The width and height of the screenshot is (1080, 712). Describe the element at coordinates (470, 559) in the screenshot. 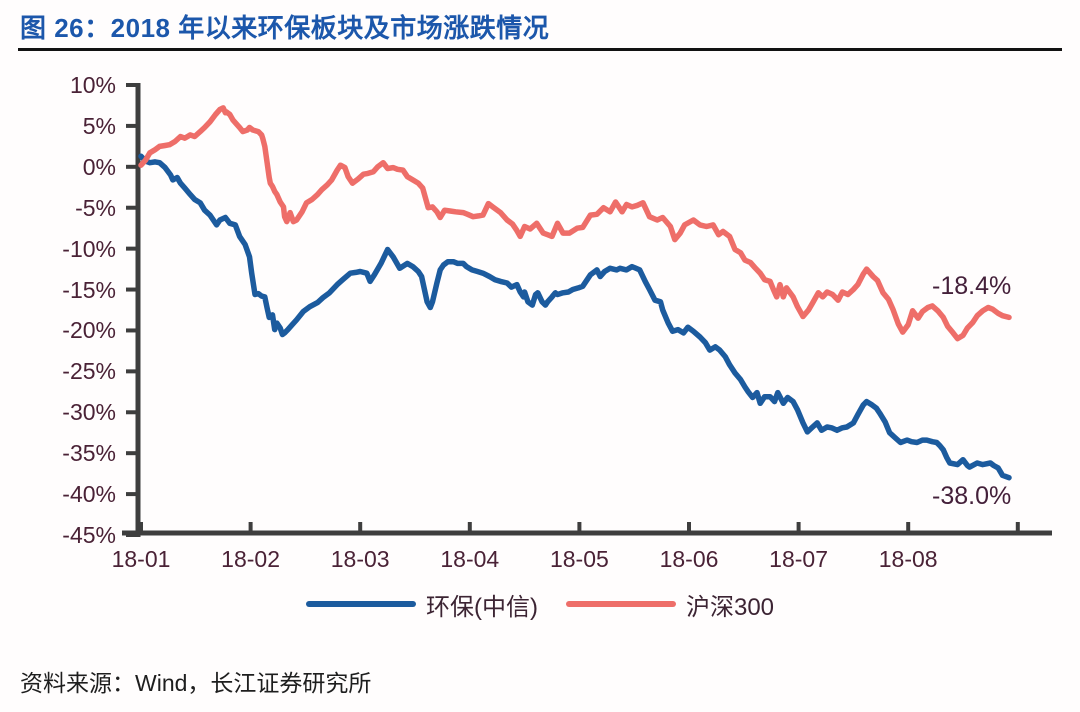

I see `x-tick-label: 18-04` at that location.